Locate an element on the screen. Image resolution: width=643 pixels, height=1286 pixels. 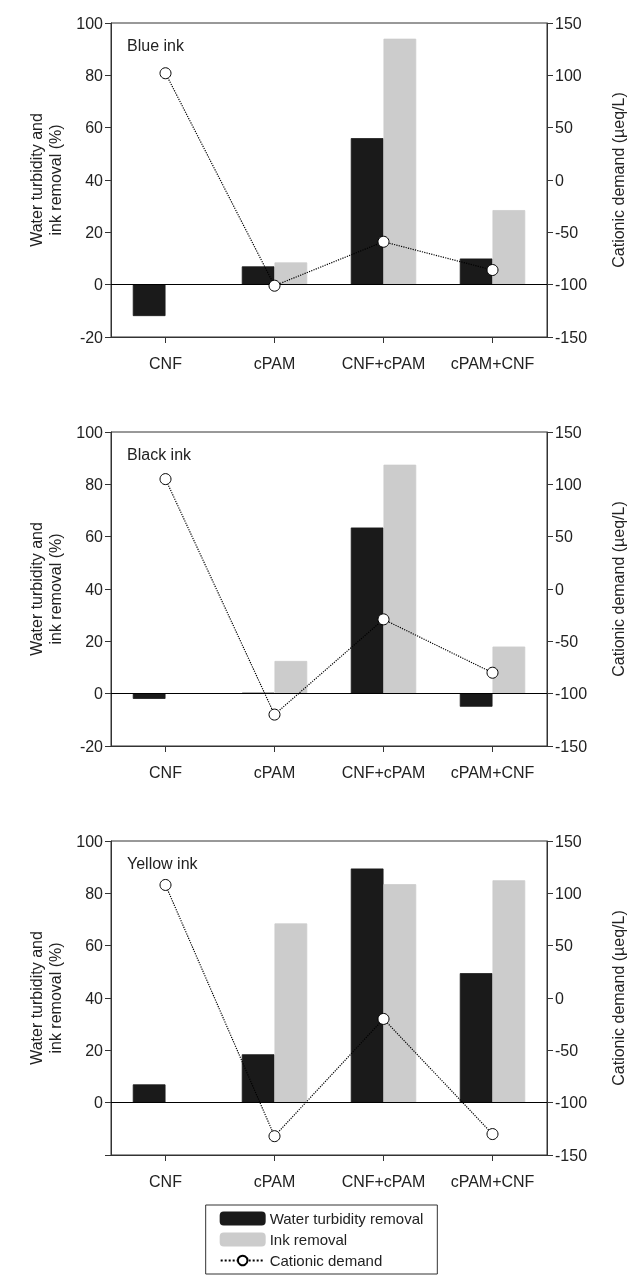
legend-label: Water turbidity removal is located at coordinates (346, 1218).